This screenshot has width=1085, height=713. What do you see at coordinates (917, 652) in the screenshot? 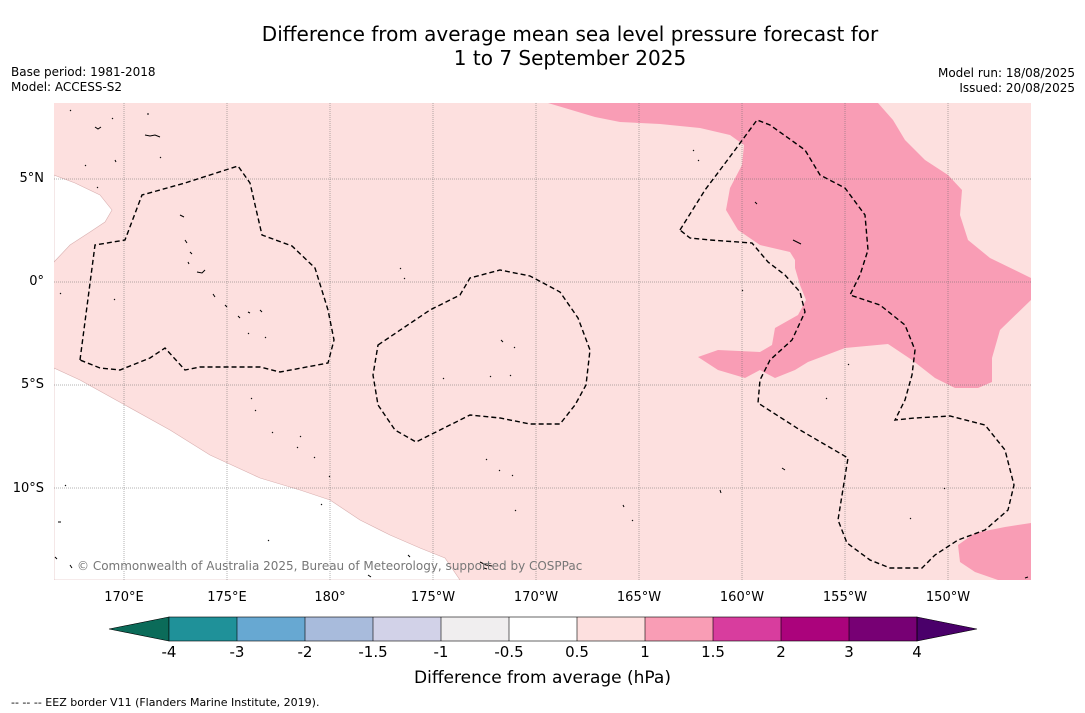
I see `colorbar-tick: 4` at bounding box center [917, 652].